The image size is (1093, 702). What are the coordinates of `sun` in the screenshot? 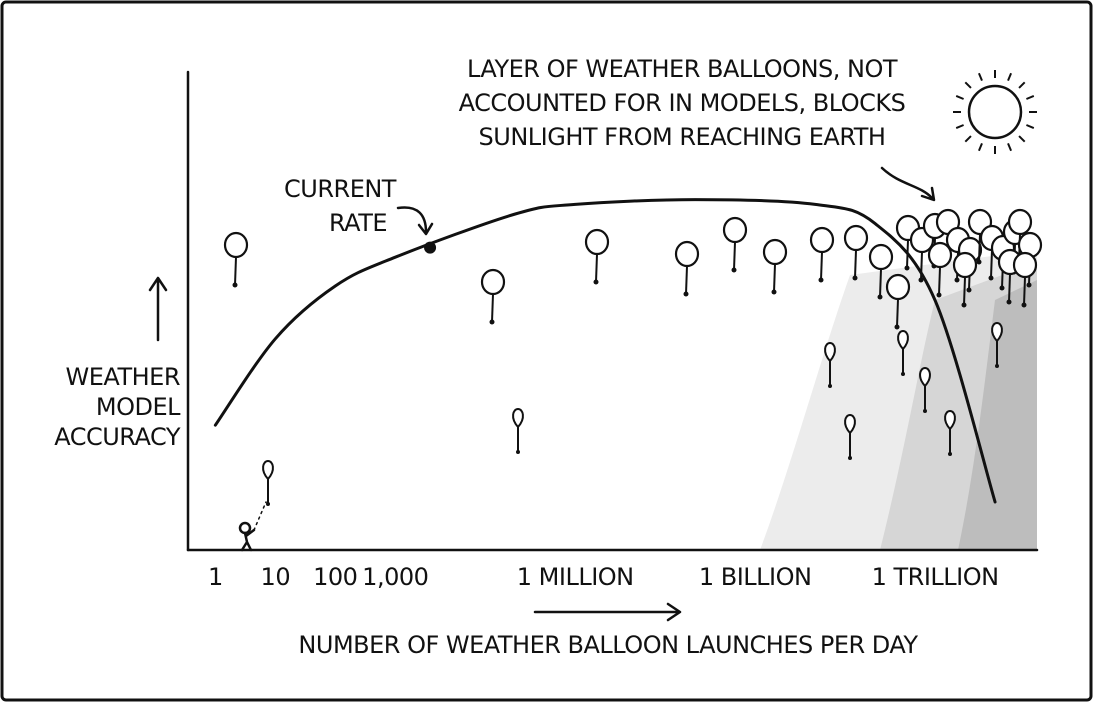 It's located at (995, 112).